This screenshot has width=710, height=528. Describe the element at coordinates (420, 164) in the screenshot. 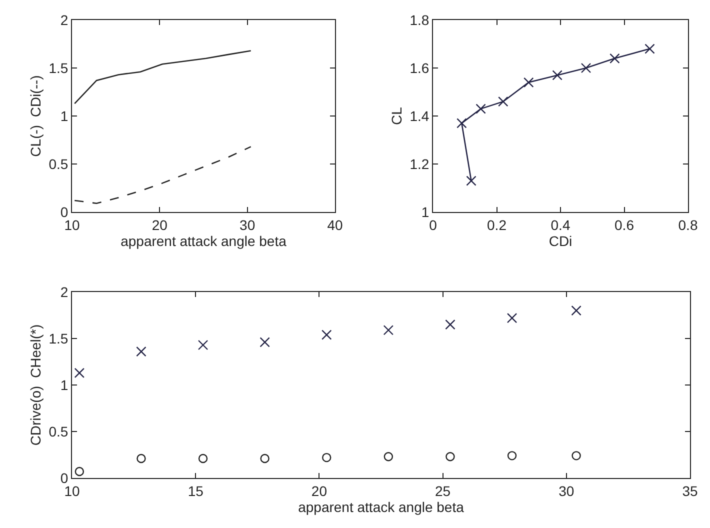

I see `y-tick-label: 1.2` at that location.